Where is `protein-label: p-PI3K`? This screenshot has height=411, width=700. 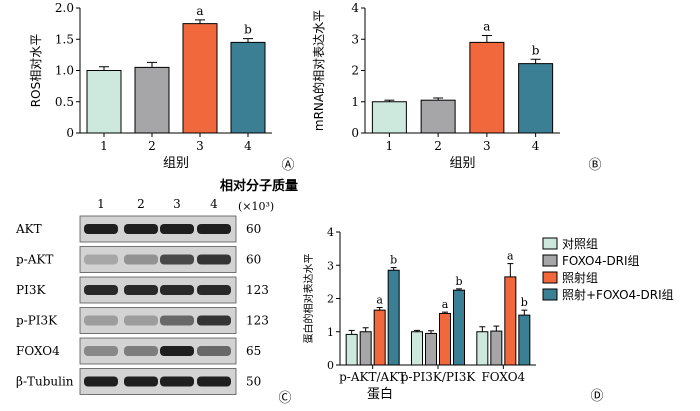 protein-label: p-PI3K is located at coordinates (37, 321).